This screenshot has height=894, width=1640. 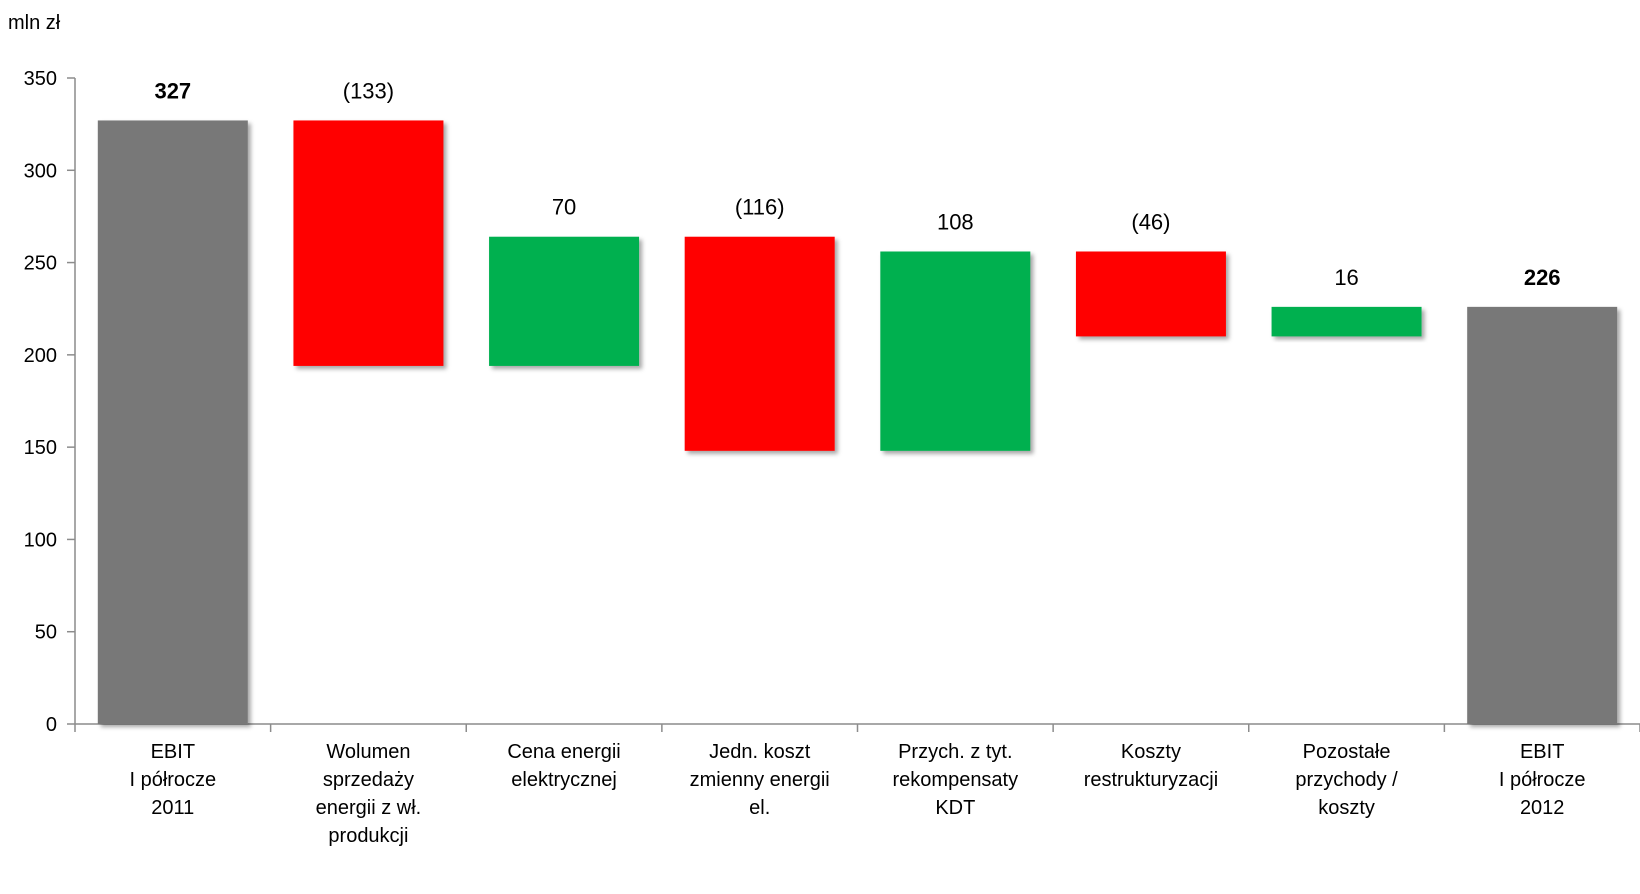 I want to click on y-tick-label: 200, so click(x=40, y=356).